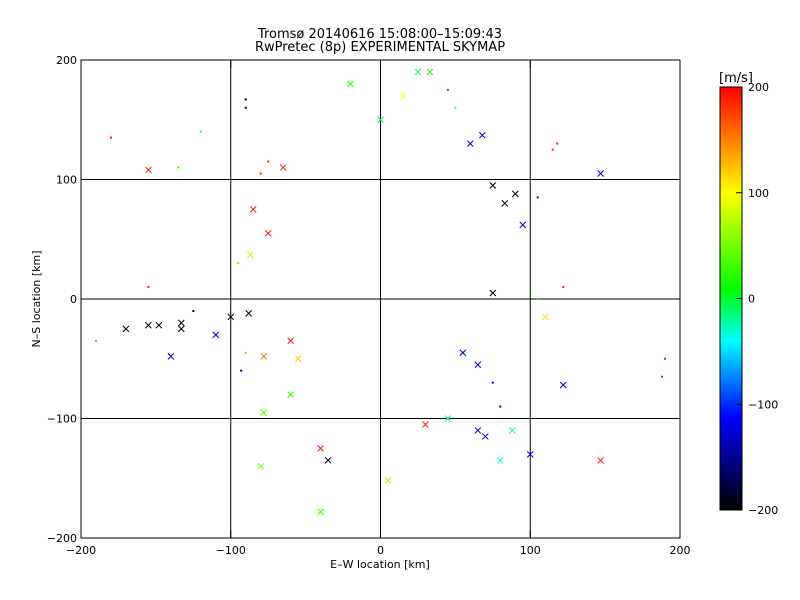 This screenshot has width=800, height=600. Describe the element at coordinates (751, 299) in the screenshot. I see `colorbar-tick-label: 0` at that location.